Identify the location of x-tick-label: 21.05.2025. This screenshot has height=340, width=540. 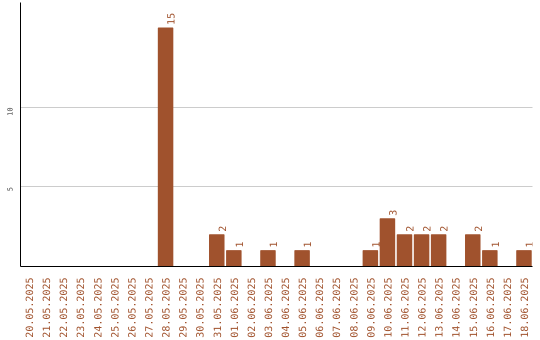
(48, 307).